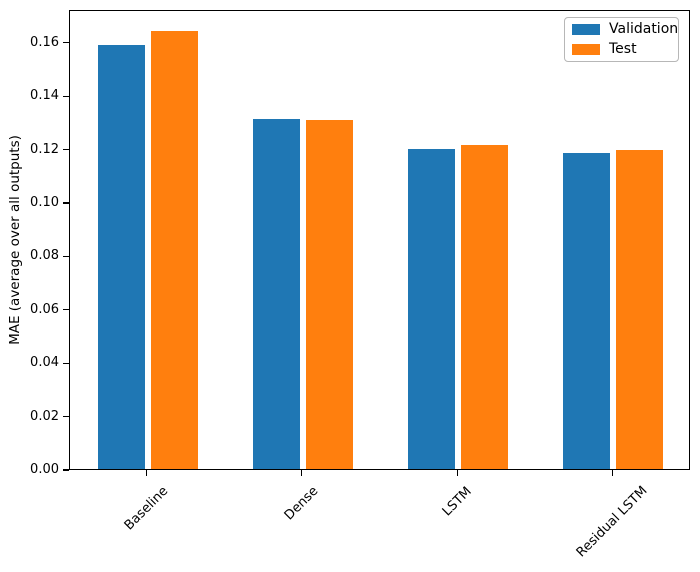 Image resolution: width=700 pixels, height=572 pixels. What do you see at coordinates (44, 149) in the screenshot?
I see `y-tick-label: 0.12` at bounding box center [44, 149].